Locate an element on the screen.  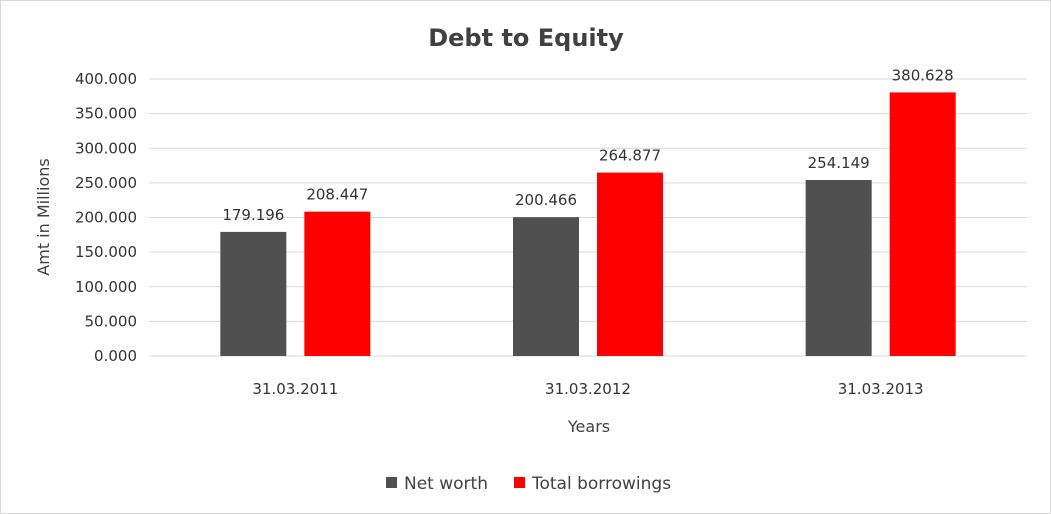
x-axis-title: Years is located at coordinates (588, 426).